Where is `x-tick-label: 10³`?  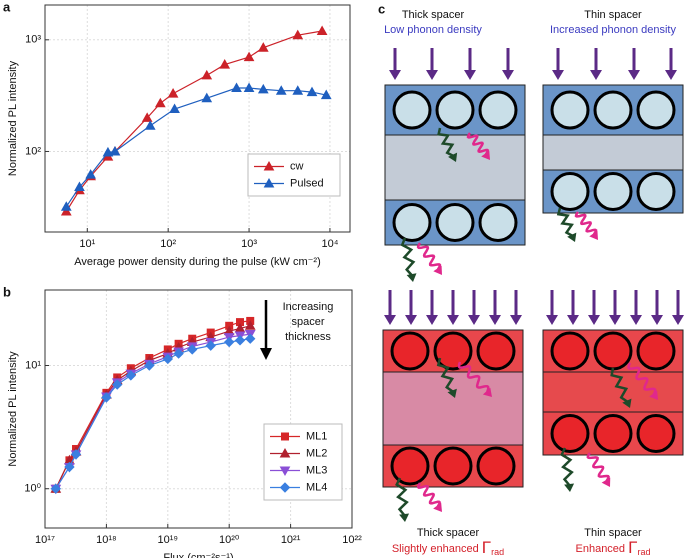 x-tick-label: 10³ is located at coordinates (249, 244).